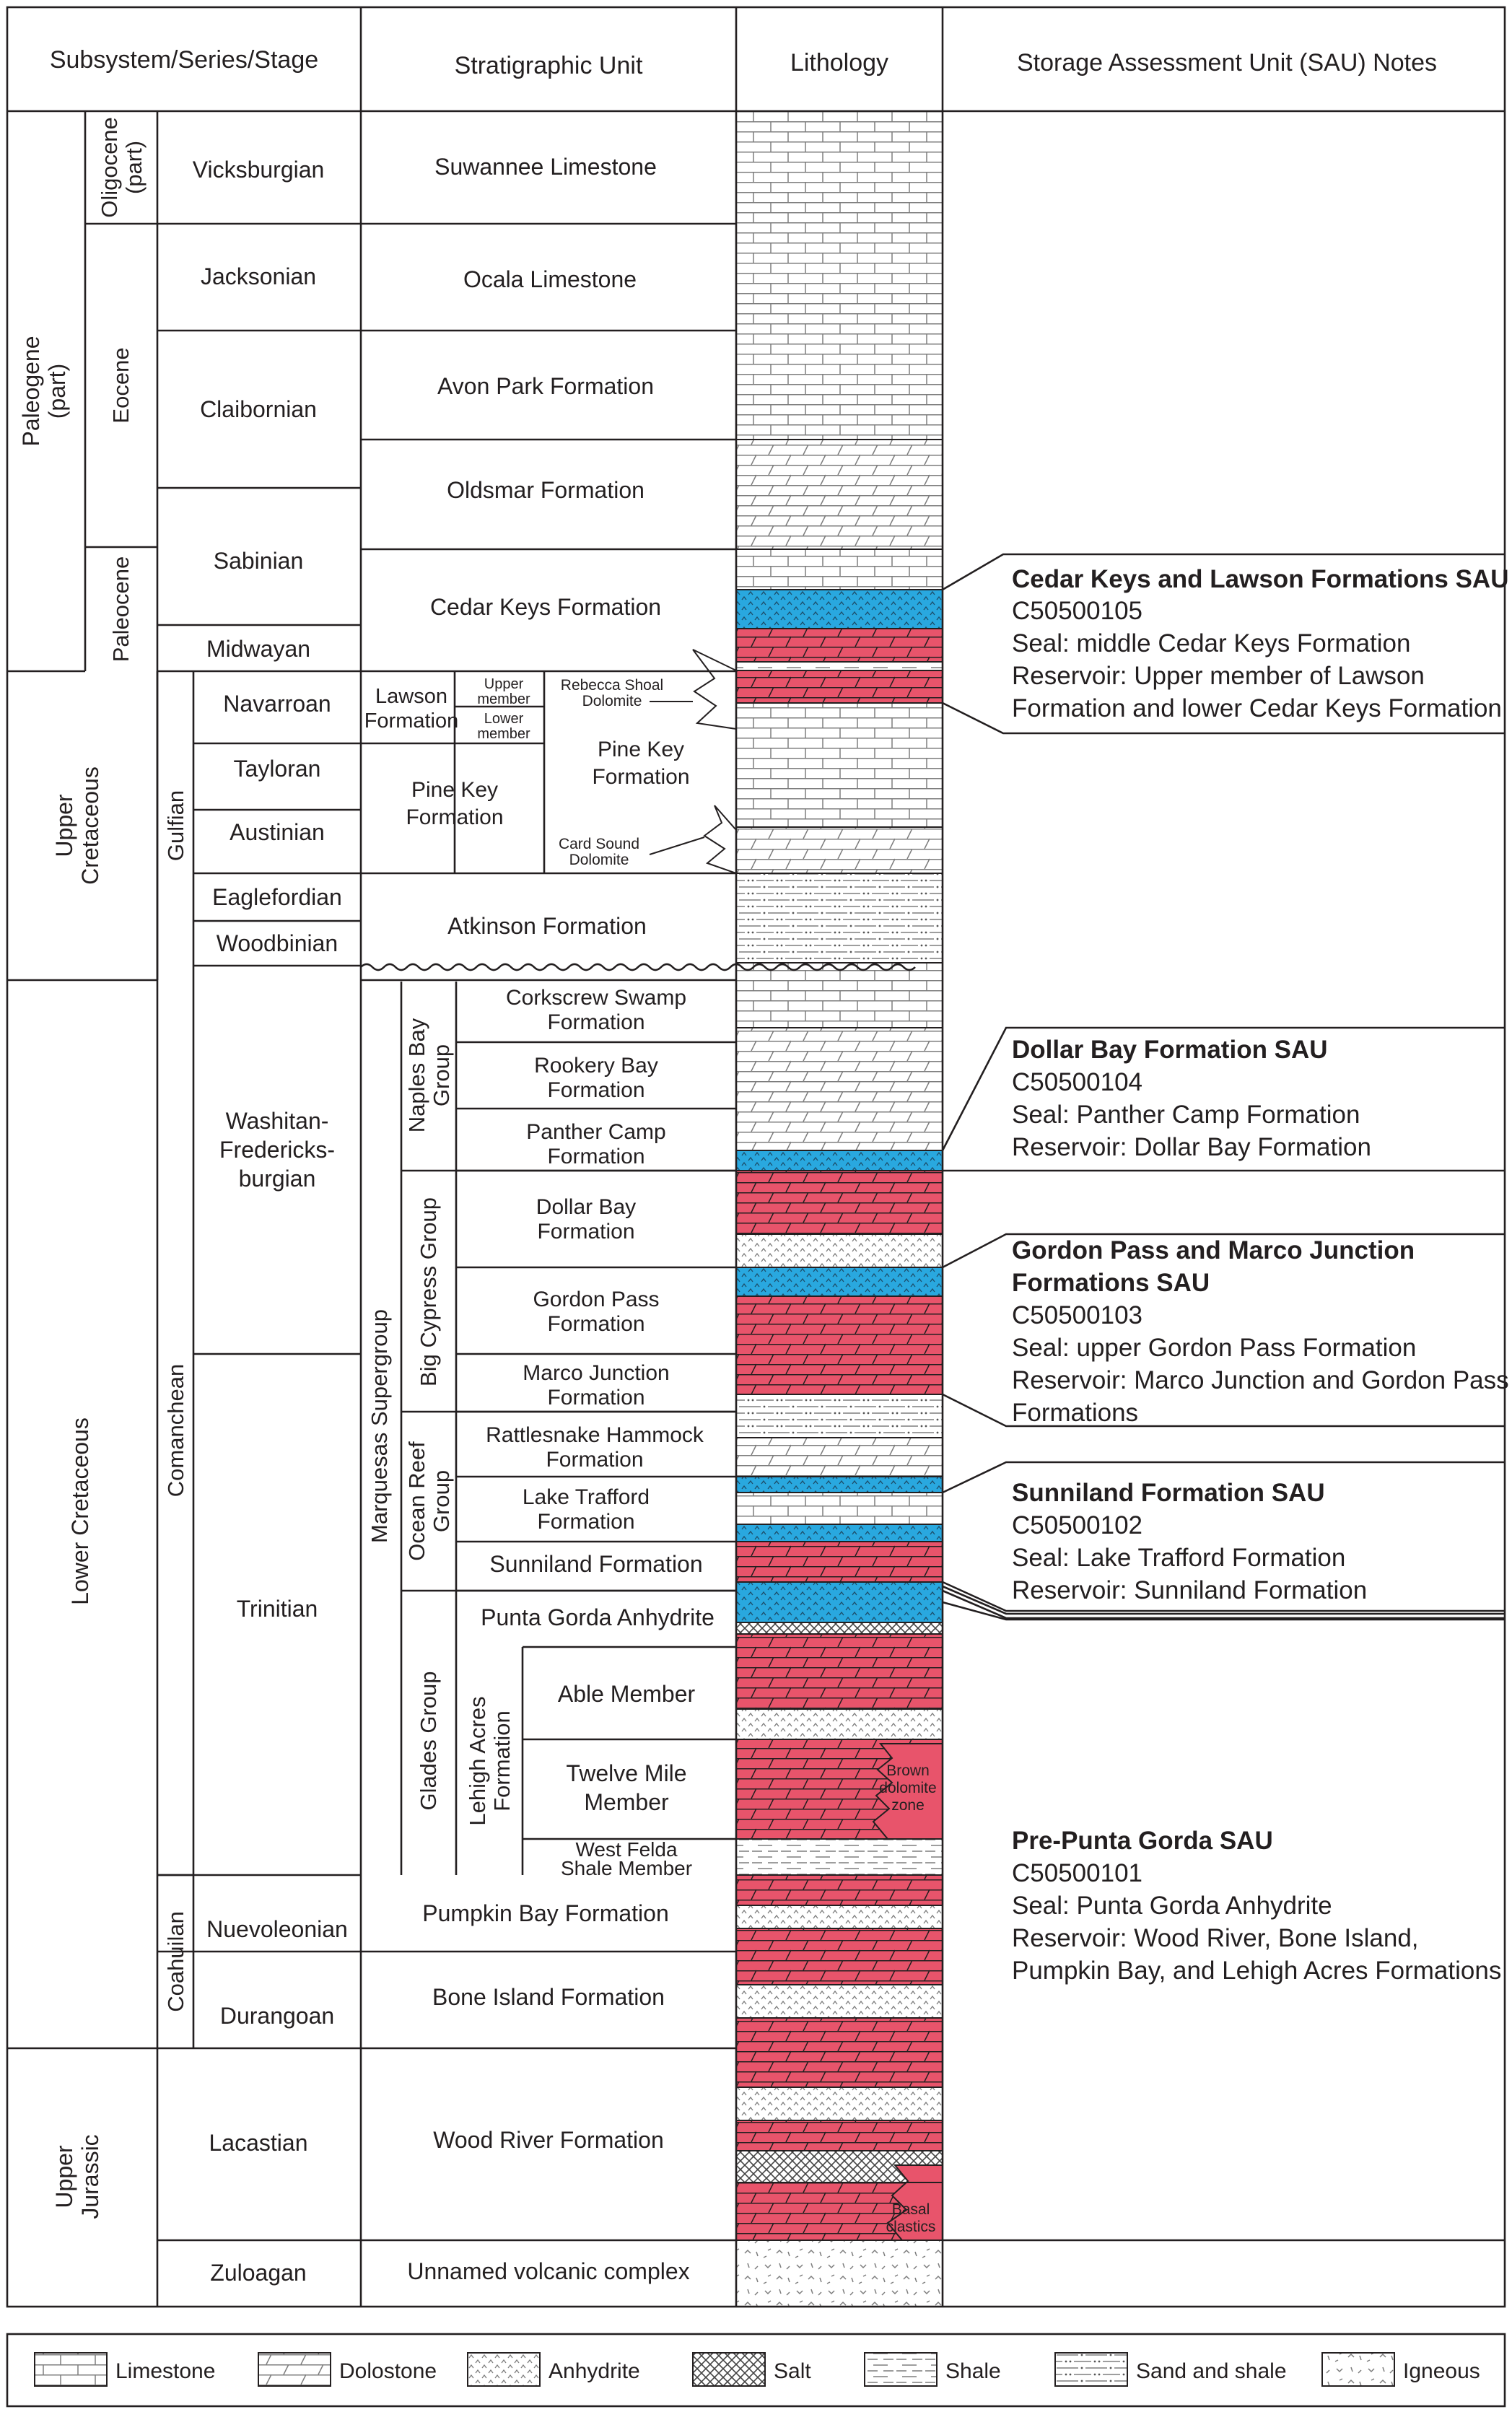 This screenshot has height=2412, width=1512. Describe the element at coordinates (598, 1617) in the screenshot. I see `unit-punta-gorda: Punta Gorda Anhydrite` at that location.